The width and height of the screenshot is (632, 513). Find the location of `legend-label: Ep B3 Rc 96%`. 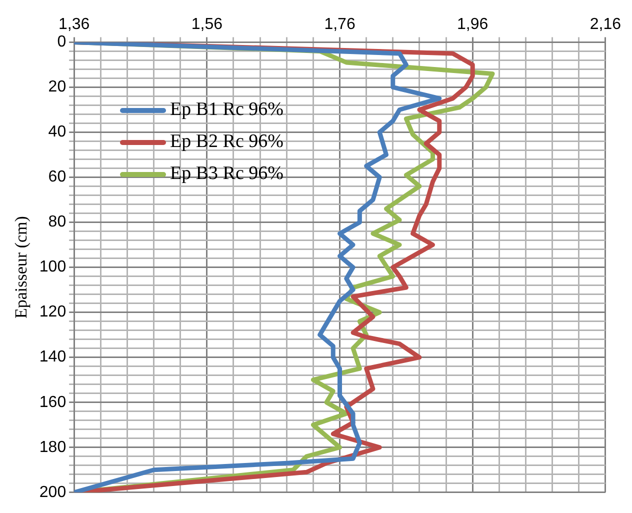

legend-label: Ep B3 Rc 96% is located at coordinates (227, 174).